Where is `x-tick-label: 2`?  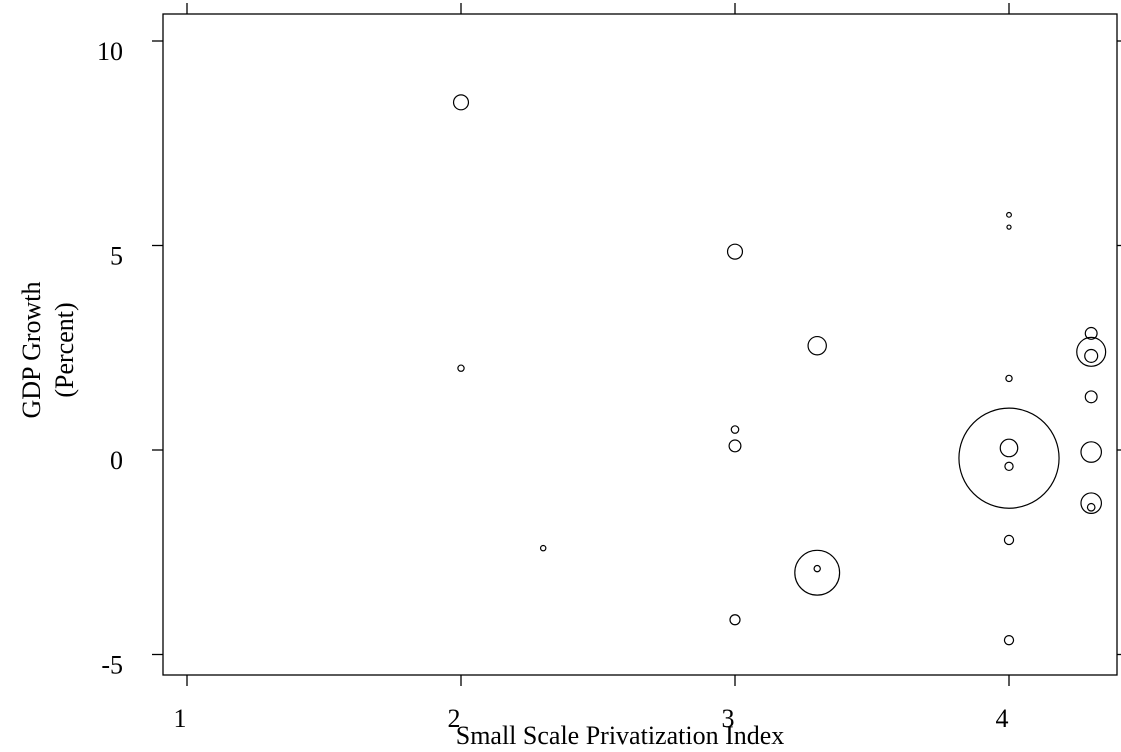 x-tick-label: 2 is located at coordinates (454, 718).